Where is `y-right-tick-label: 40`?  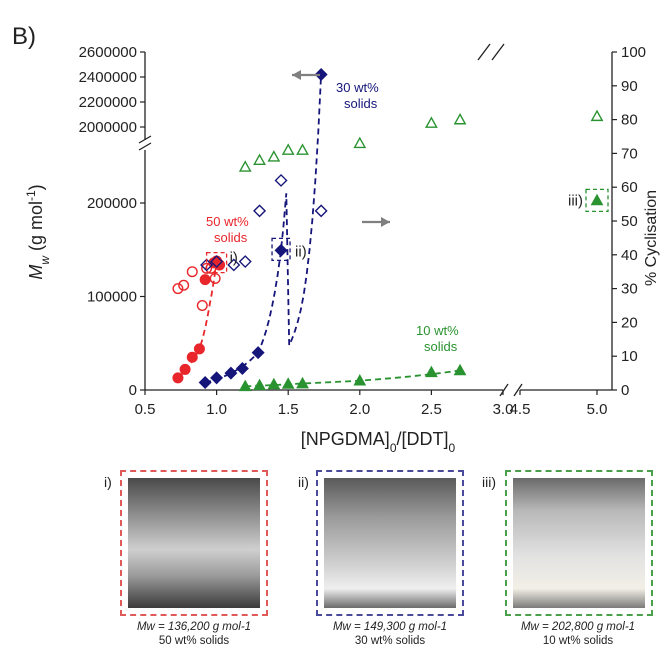
y-right-tick-label: 40 is located at coordinates (629, 255).